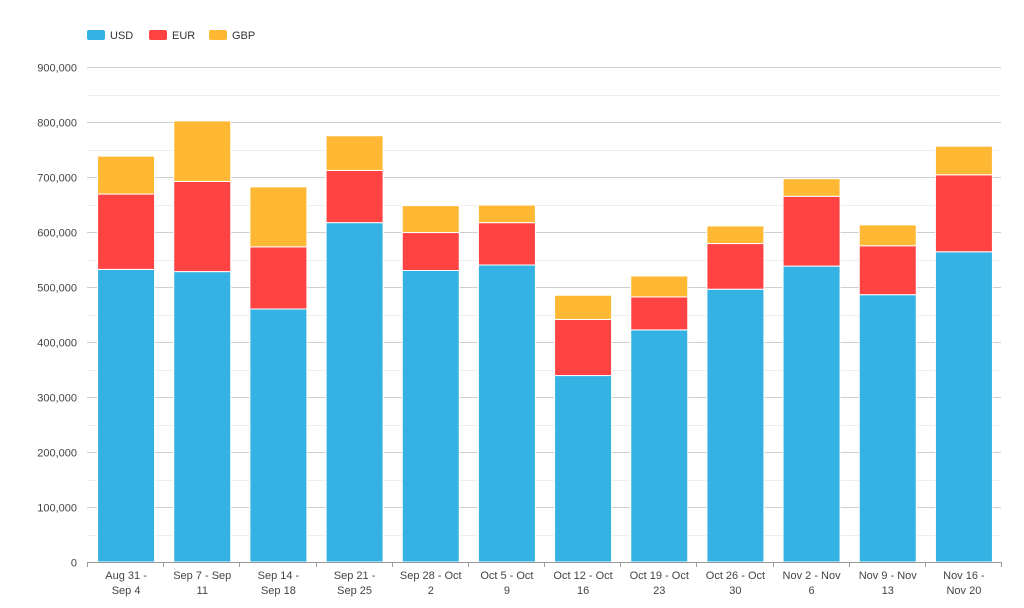  I want to click on legend-item-usd: USD, so click(110, 36).